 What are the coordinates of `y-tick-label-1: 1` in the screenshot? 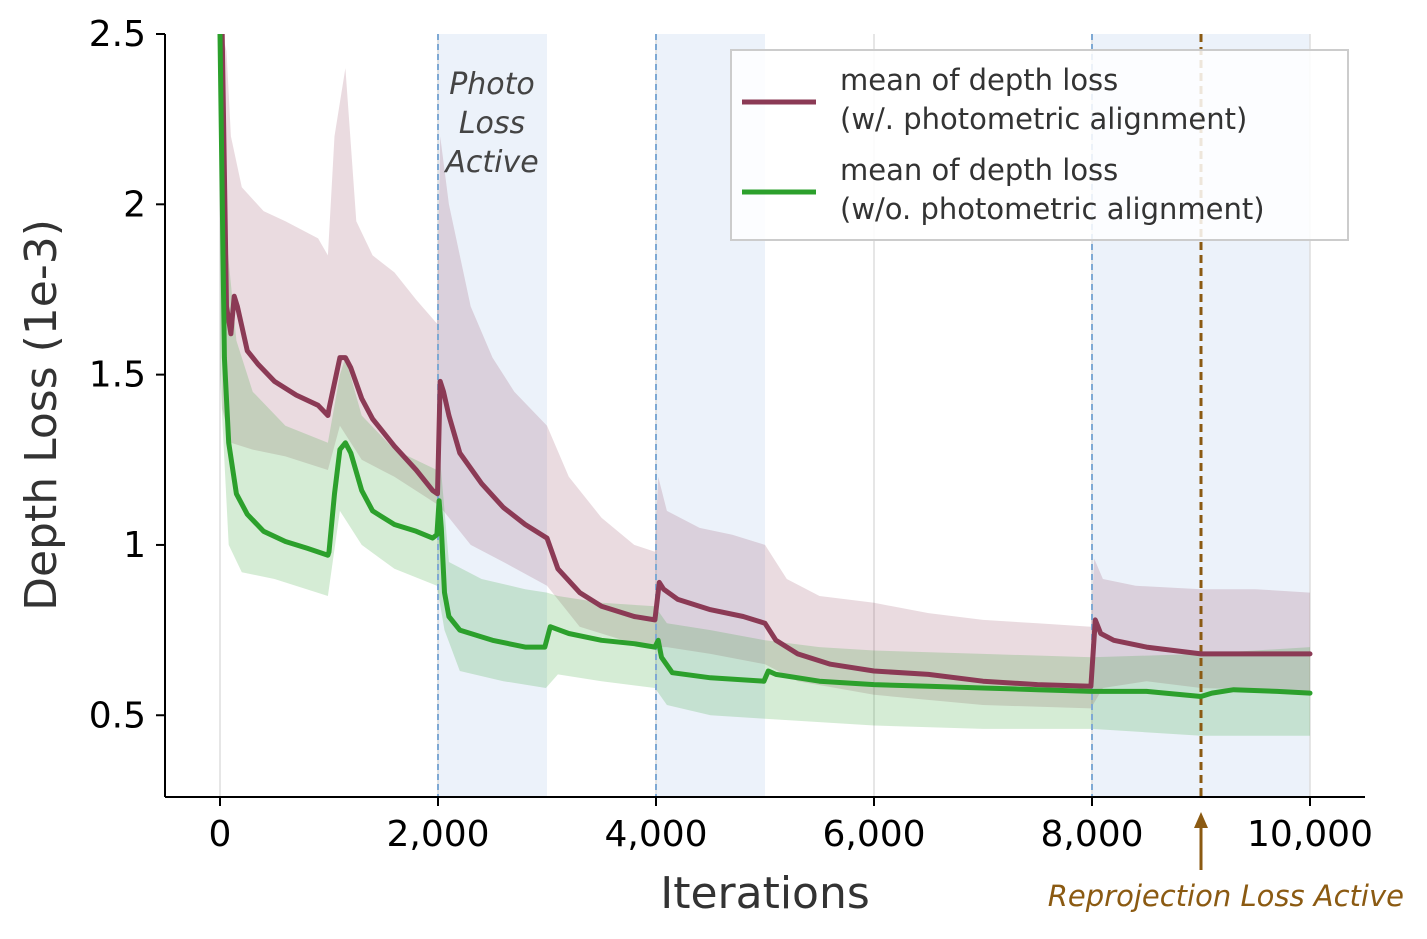 It's located at (134, 545).